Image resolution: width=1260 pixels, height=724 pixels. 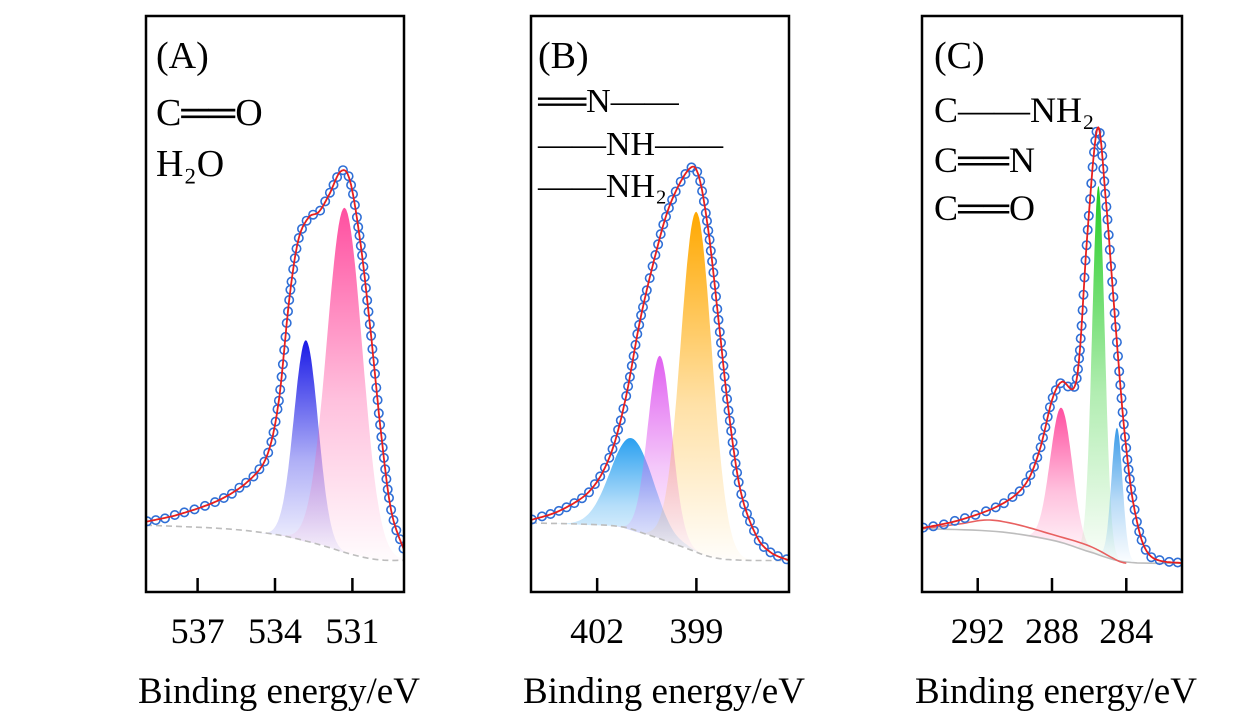 What do you see at coordinates (978, 631) in the screenshot?
I see `x-tick-label: 292` at bounding box center [978, 631].